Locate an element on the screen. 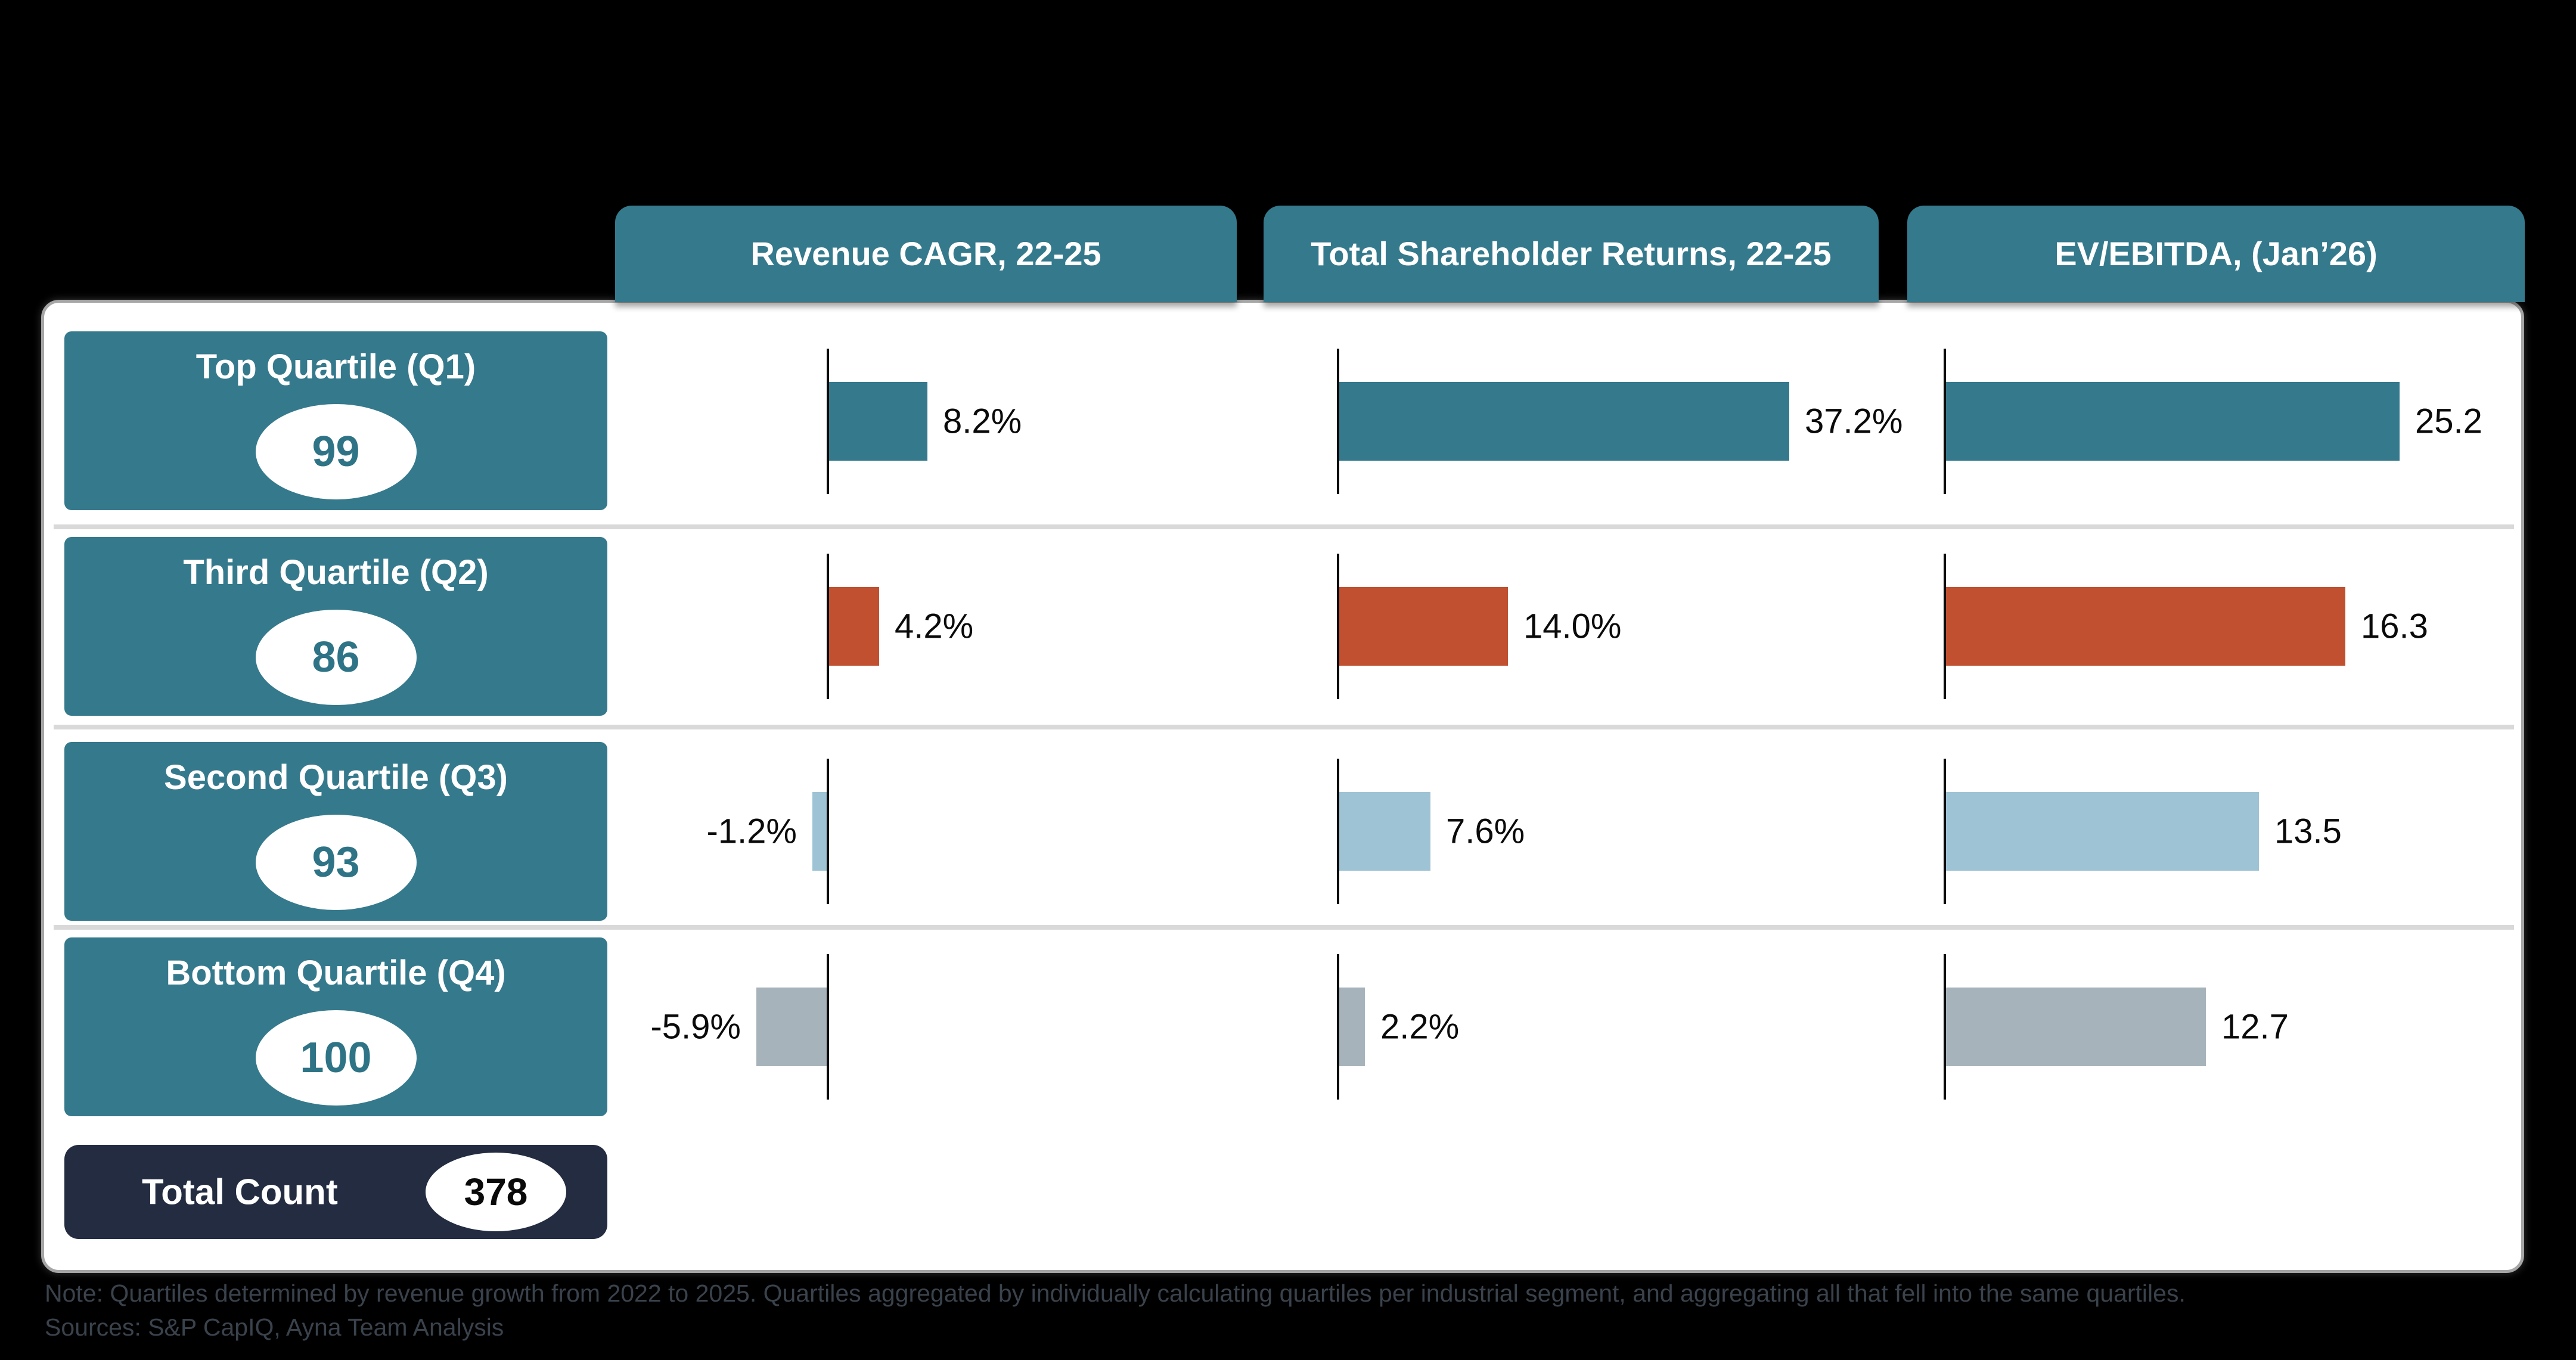 The width and height of the screenshot is (2576, 1360). column-header-ev-ebitda: EV/EBITDA, (Jan’26) is located at coordinates (2216, 254).